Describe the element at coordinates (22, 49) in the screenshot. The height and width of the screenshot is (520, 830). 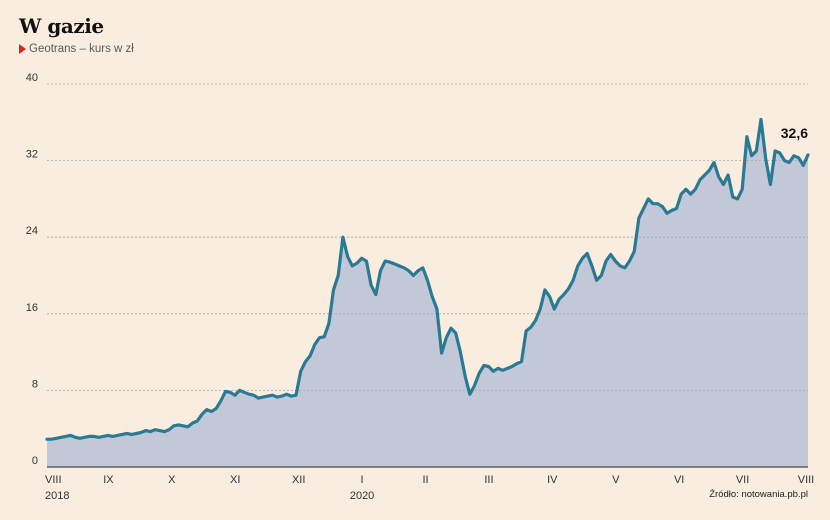
I see `legend-triangle-icon` at that location.